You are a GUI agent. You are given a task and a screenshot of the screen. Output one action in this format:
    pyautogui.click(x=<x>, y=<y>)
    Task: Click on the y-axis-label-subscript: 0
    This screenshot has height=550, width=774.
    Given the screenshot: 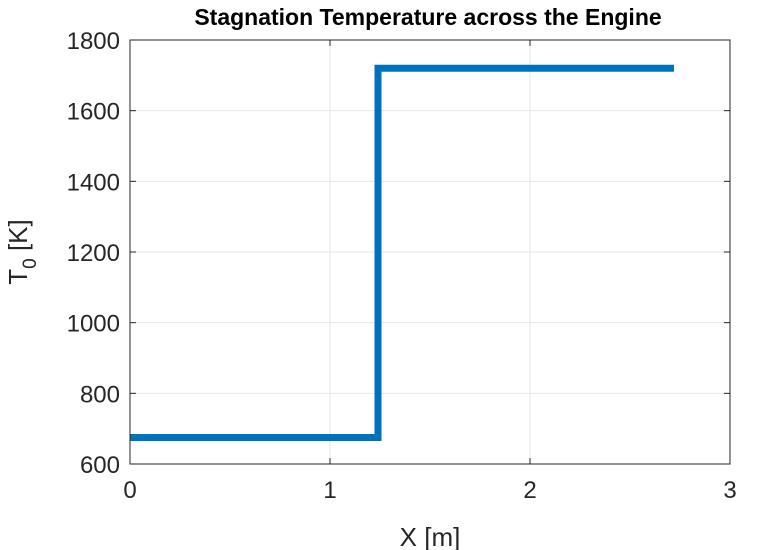 What is the action you would take?
    pyautogui.click(x=30, y=263)
    